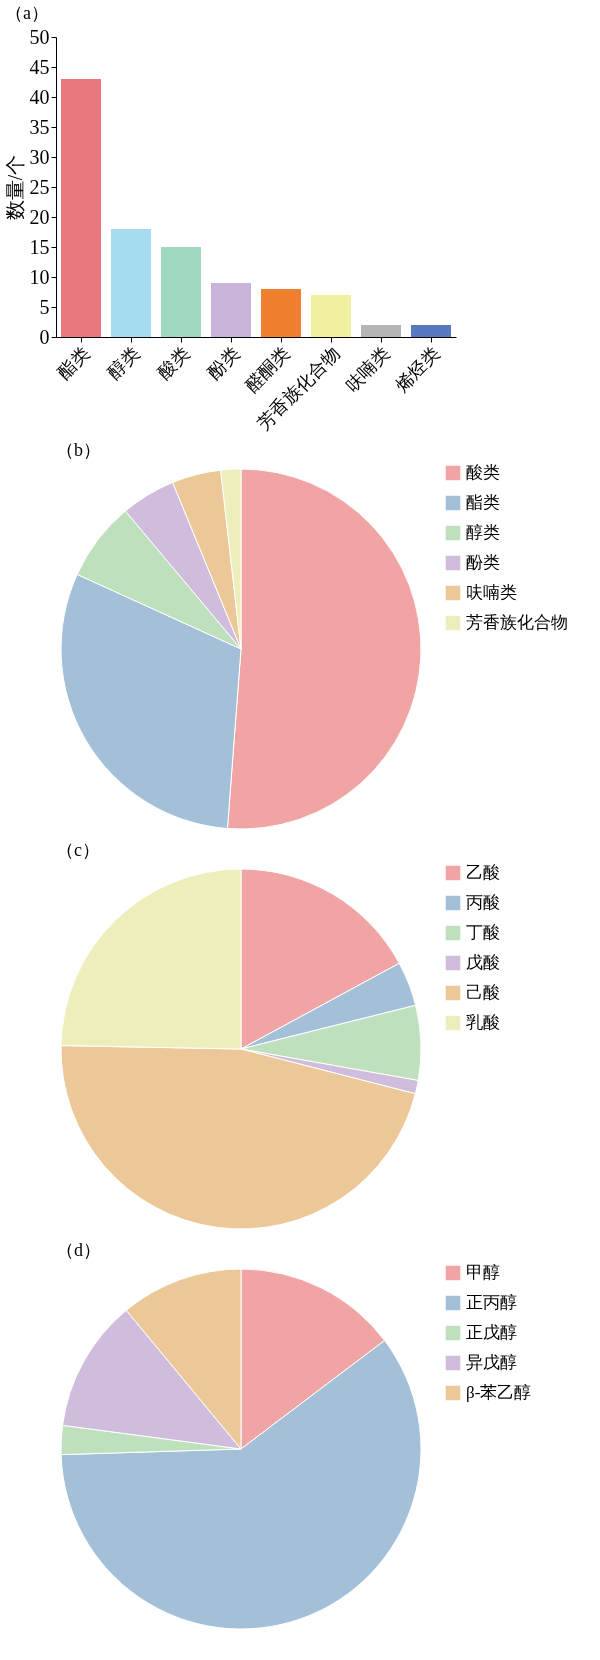 The image size is (600, 1660). Describe the element at coordinates (483, 1272) in the screenshot. I see `legend-label: 甲醇` at that location.